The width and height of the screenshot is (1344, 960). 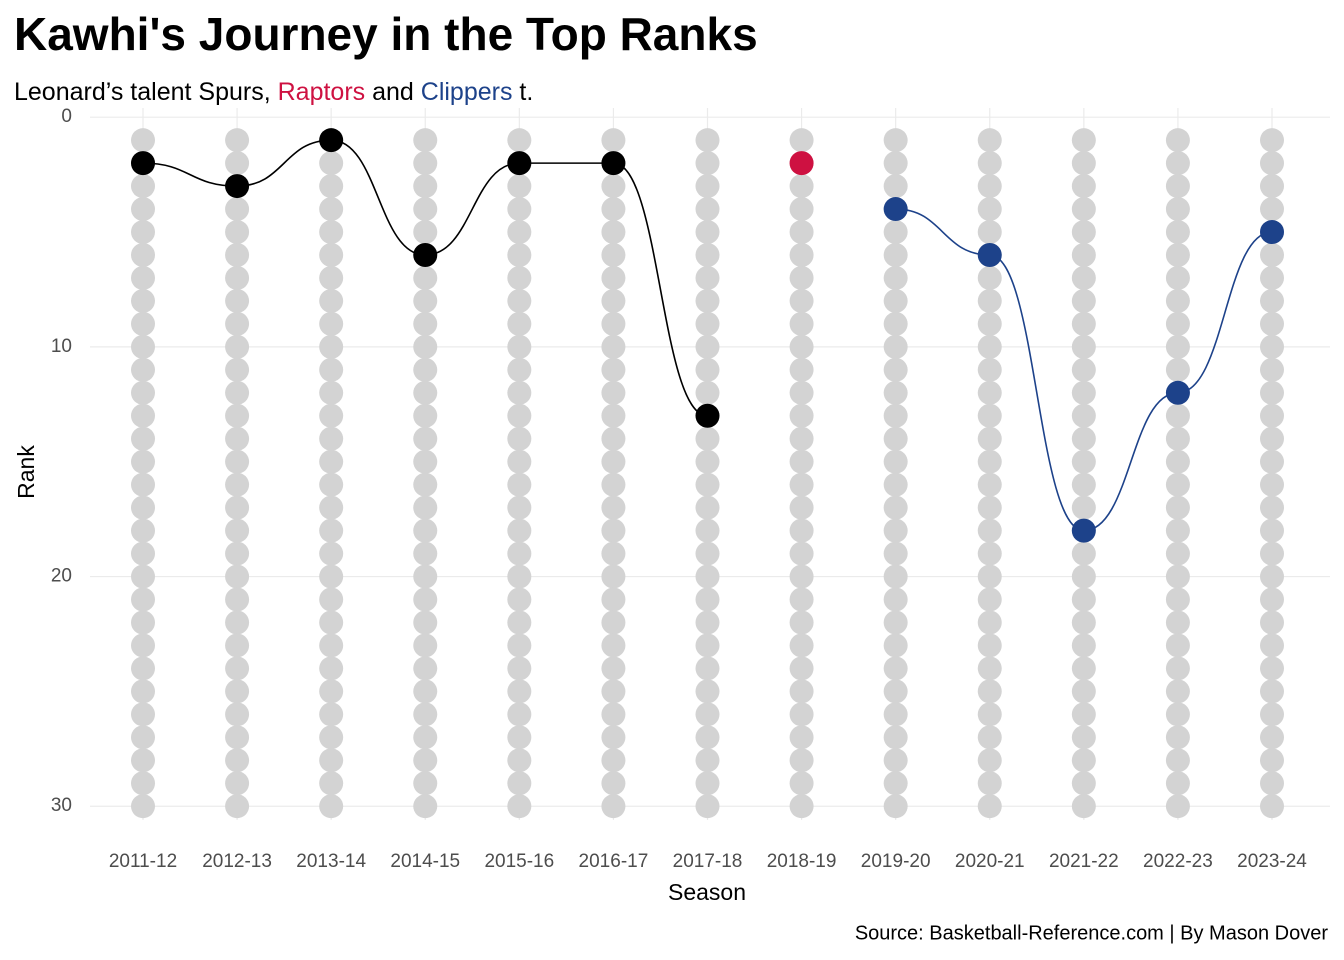 I want to click on x-tick-label: 2015-16, so click(x=519, y=861).